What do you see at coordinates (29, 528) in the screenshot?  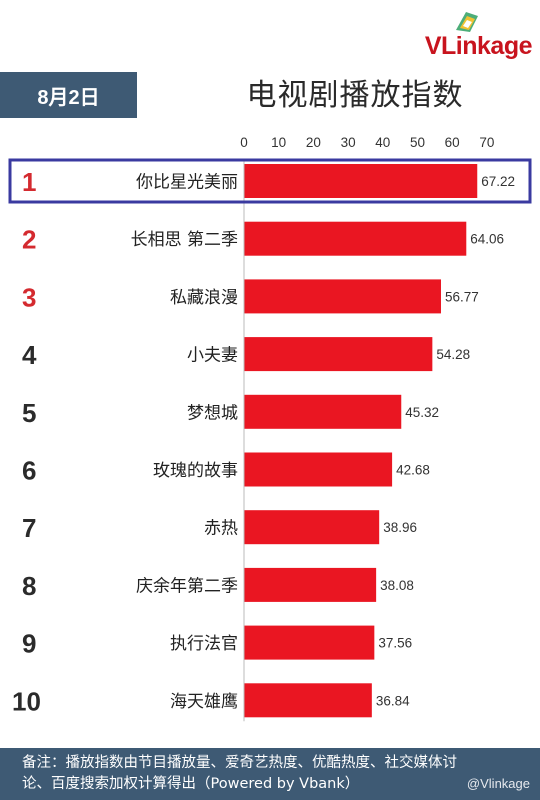 I see `rank-number: 7` at bounding box center [29, 528].